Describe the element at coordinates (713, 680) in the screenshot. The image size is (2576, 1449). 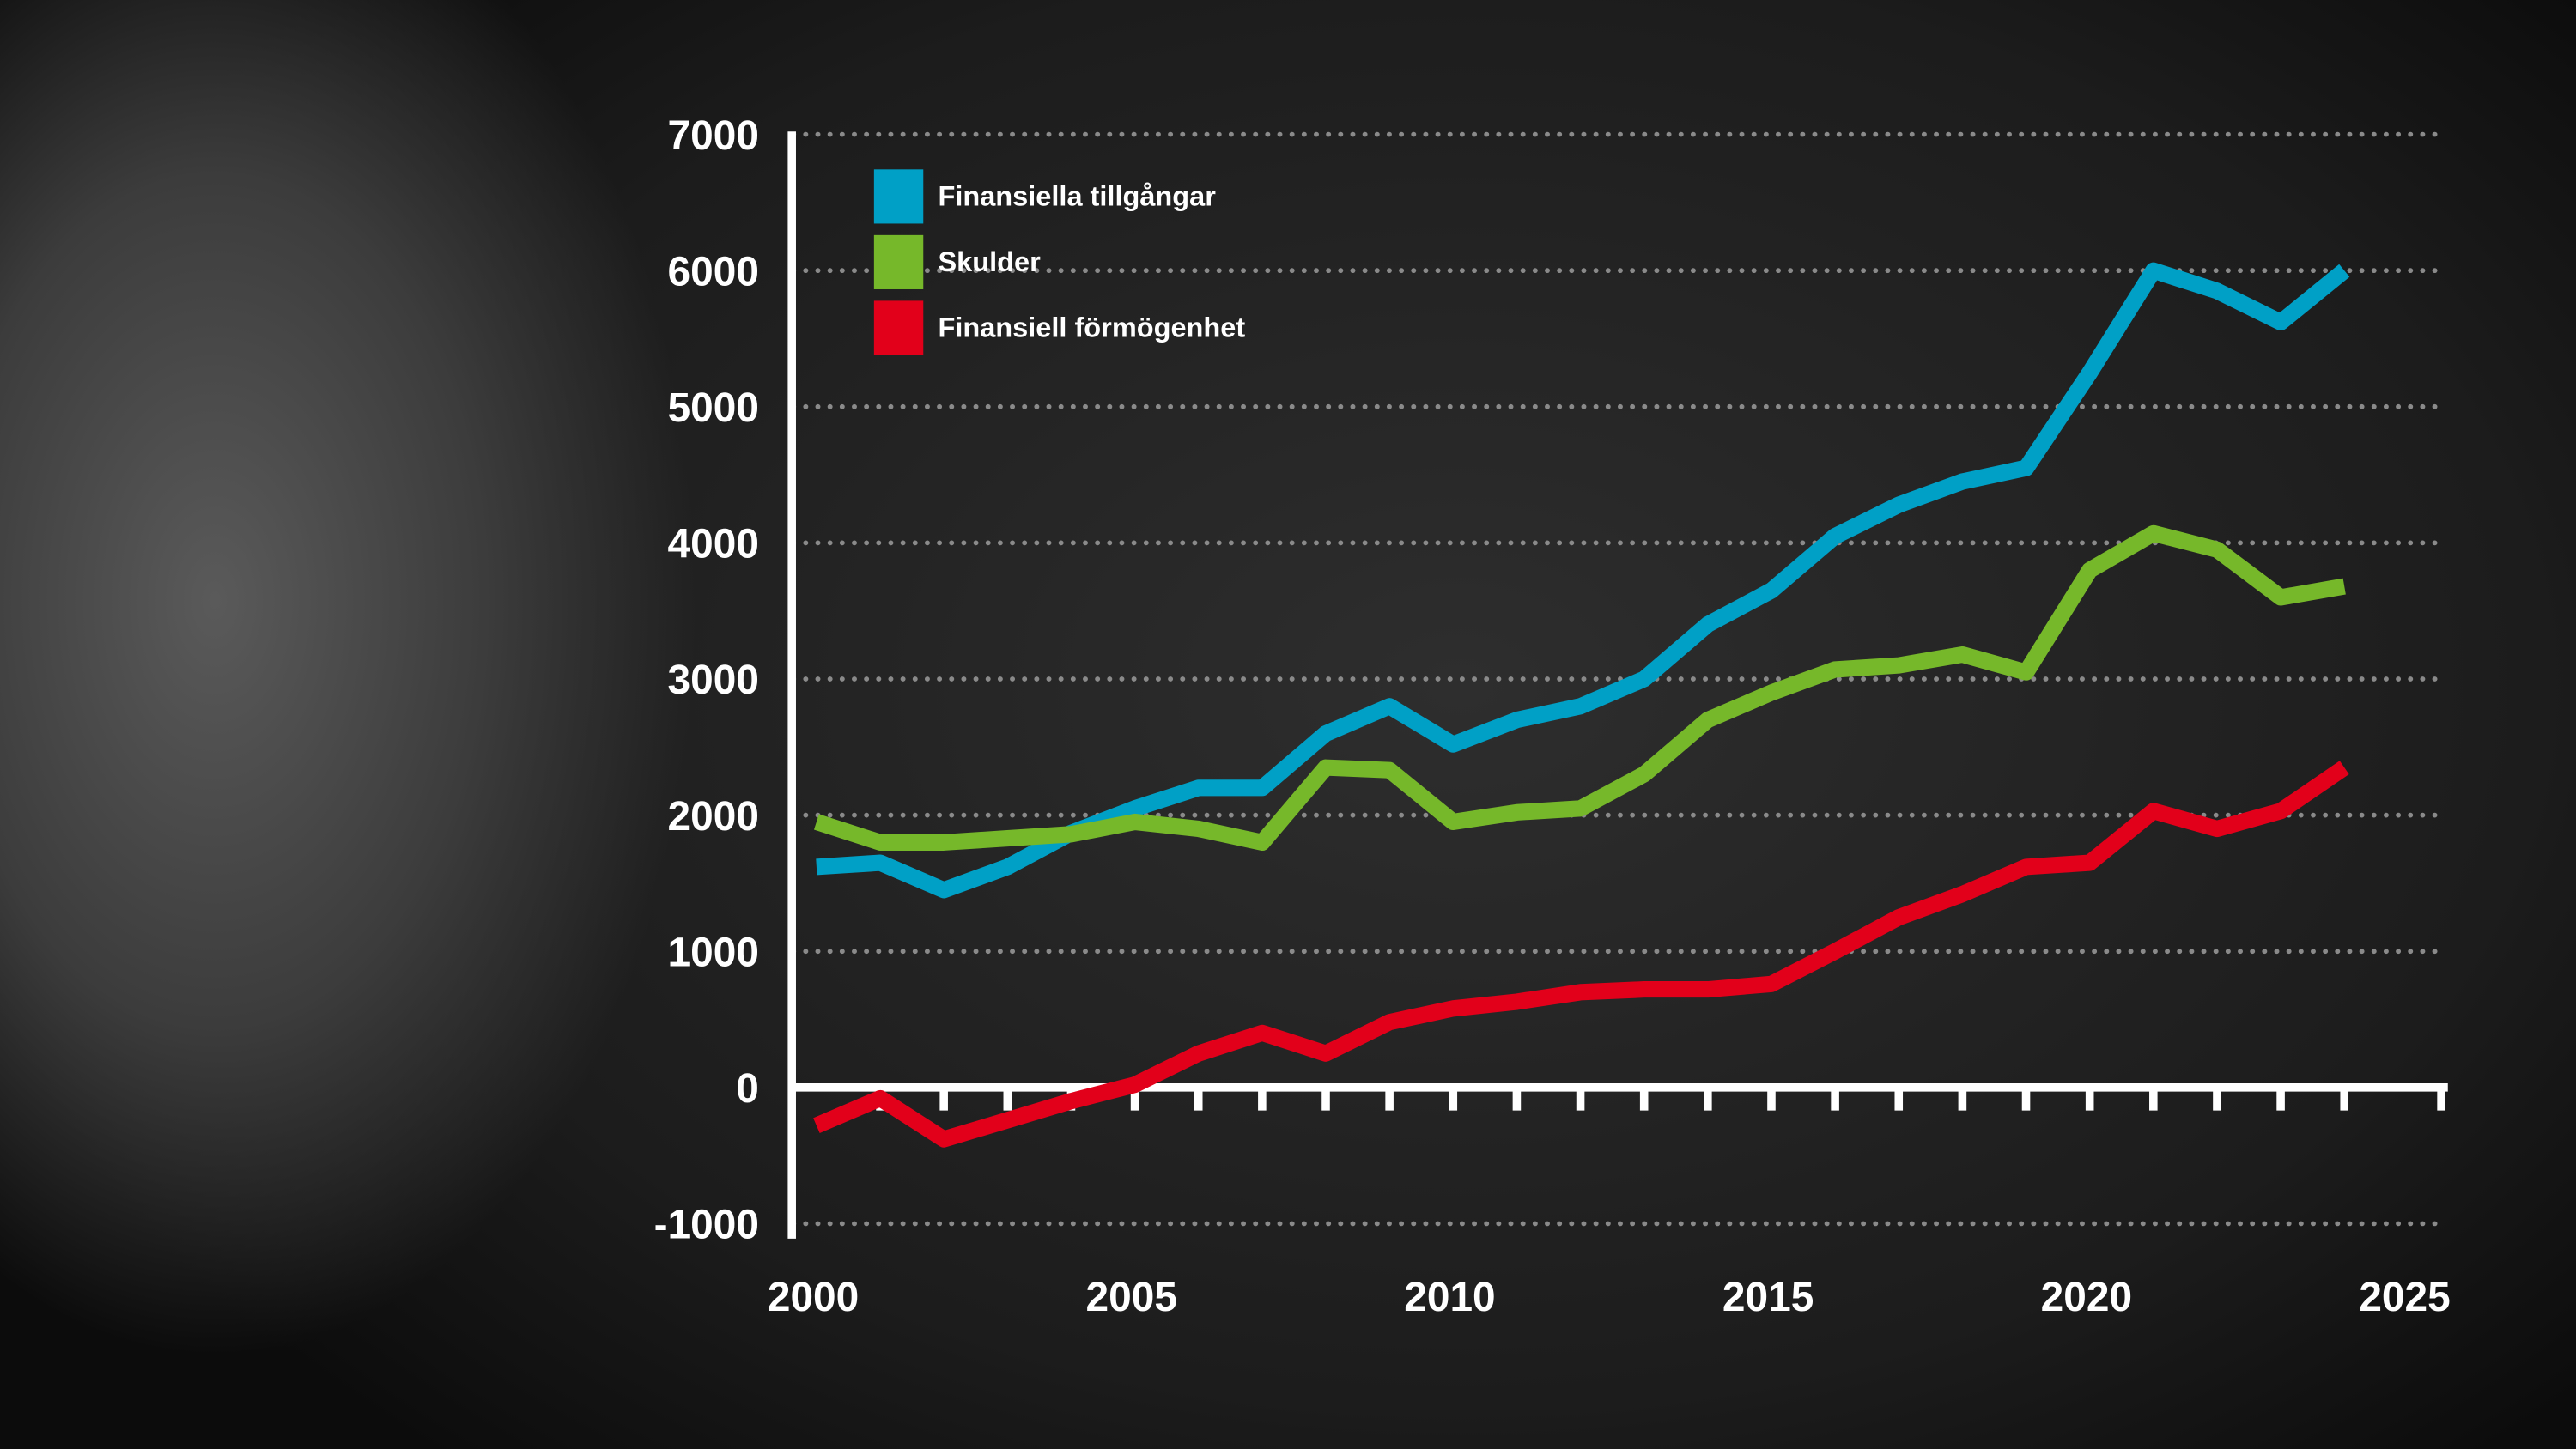
I see `y-tick-label: 3000` at that location.